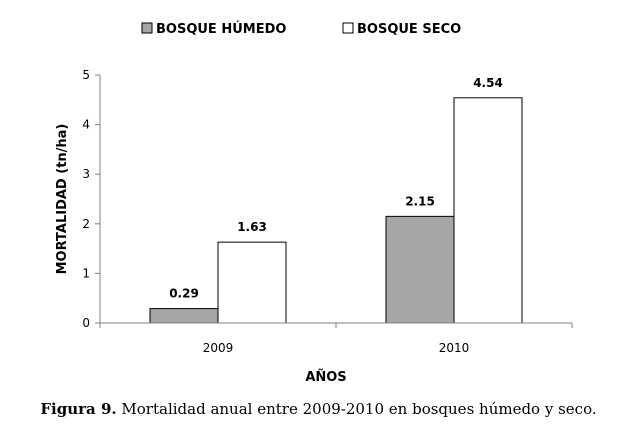 The height and width of the screenshot is (433, 637). What do you see at coordinates (301, 29) in the screenshot?
I see `legend: BOSQUE HÚMEDO BOSQUE SECO` at bounding box center [301, 29].